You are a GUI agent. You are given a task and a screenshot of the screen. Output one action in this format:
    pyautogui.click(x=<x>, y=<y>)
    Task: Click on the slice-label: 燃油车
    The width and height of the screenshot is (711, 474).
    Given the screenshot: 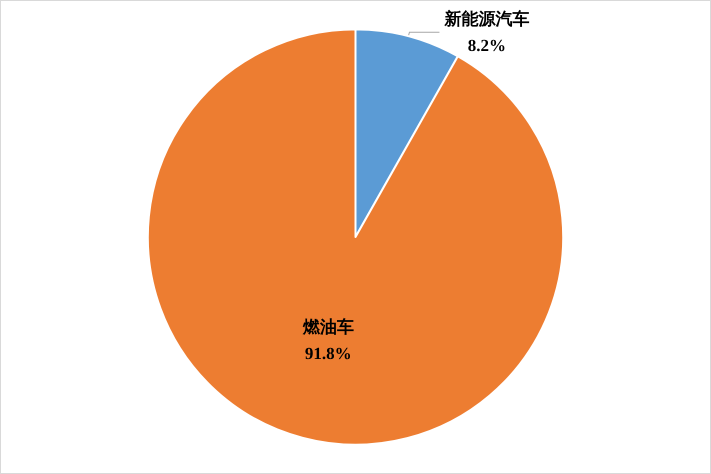 What is the action you would take?
    pyautogui.click(x=328, y=327)
    